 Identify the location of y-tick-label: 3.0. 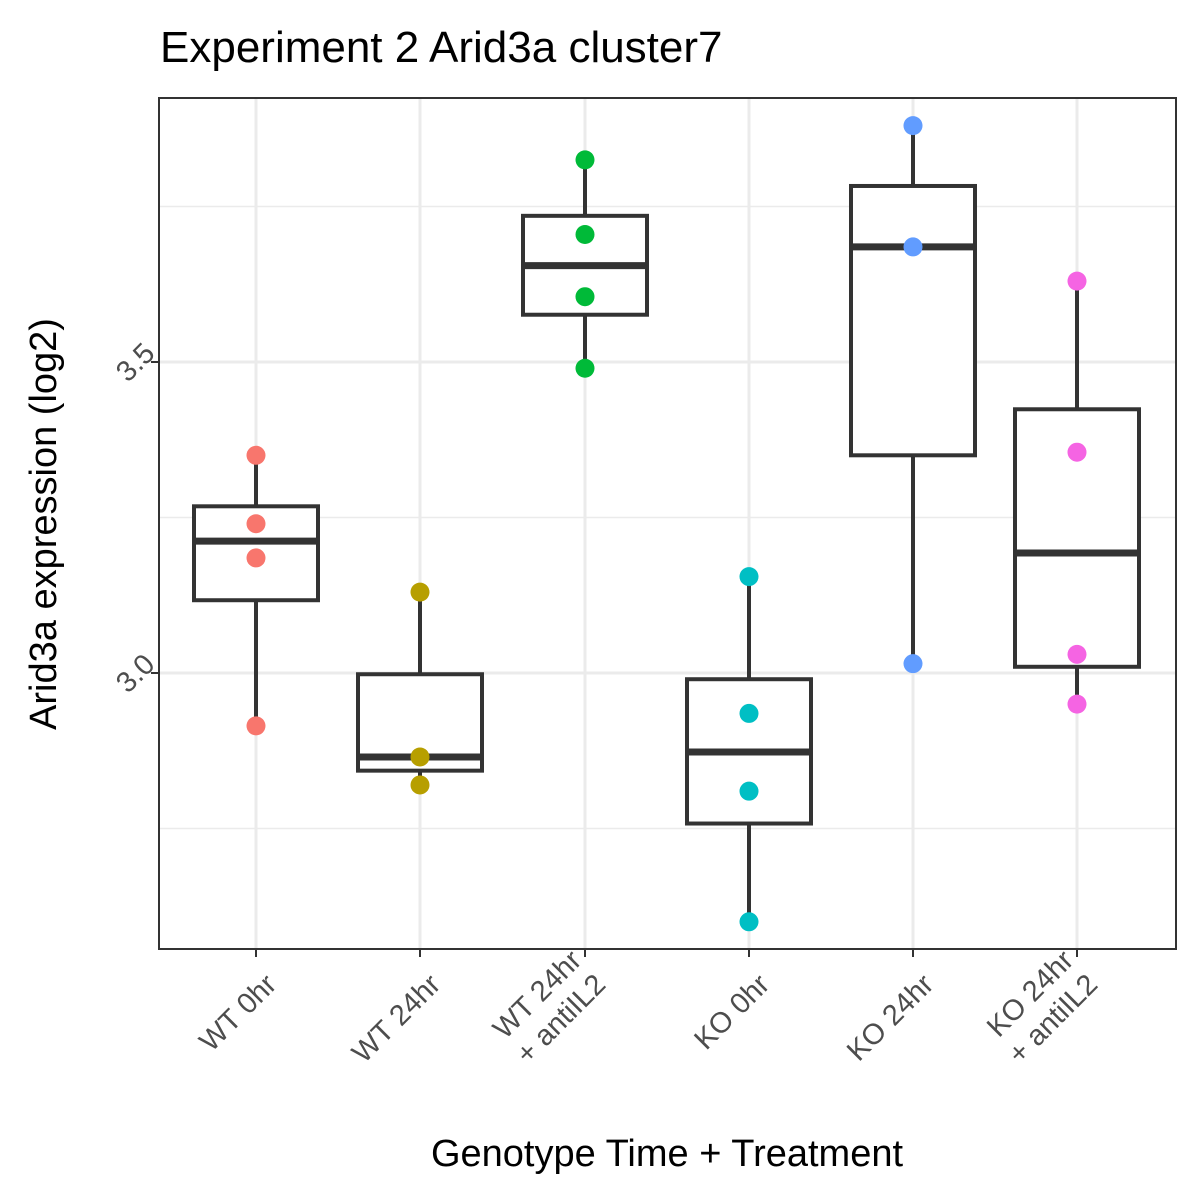
(135, 673).